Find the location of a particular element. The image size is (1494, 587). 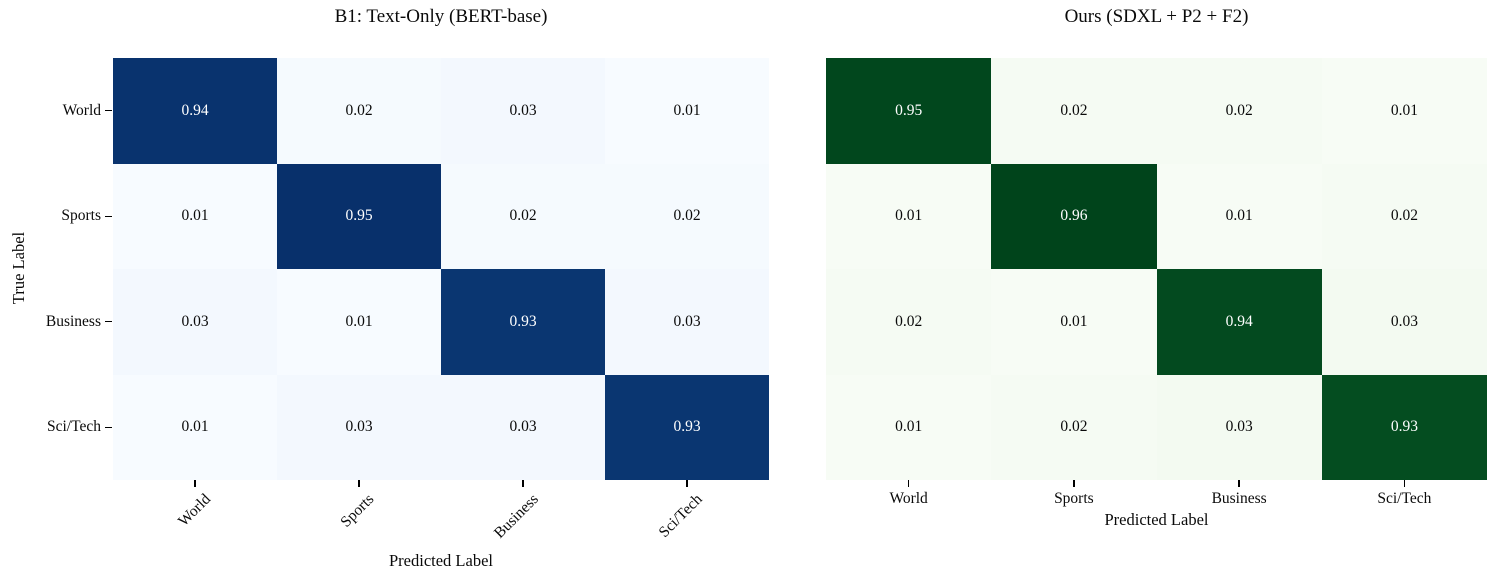

true-label-axis-title: True Label is located at coordinates (18, 268).